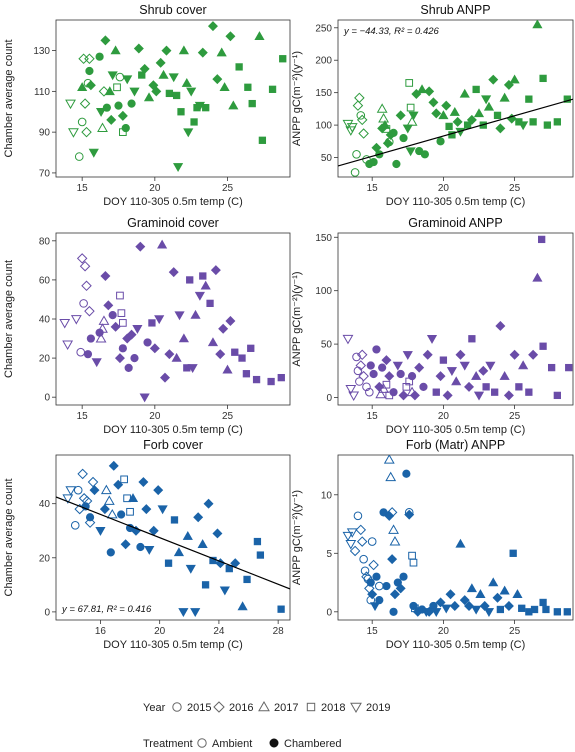 Image resolution: width=575 pixels, height=752 pixels. Describe the element at coordinates (515, 188) in the screenshot. I see `x-tick-label: 25` at that location.